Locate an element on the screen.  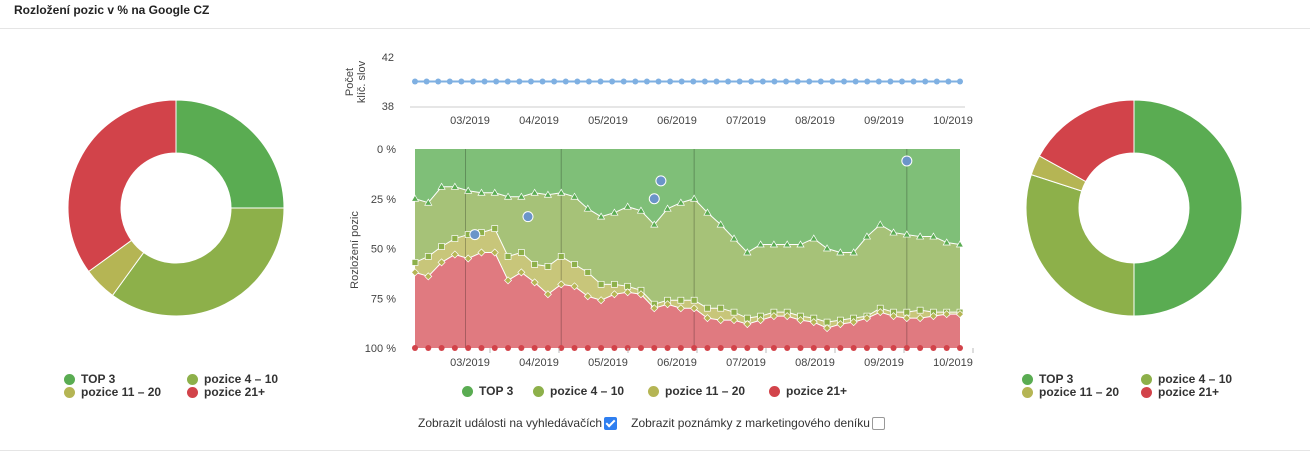
y-tick-label: 25 % is located at coordinates (383, 200).